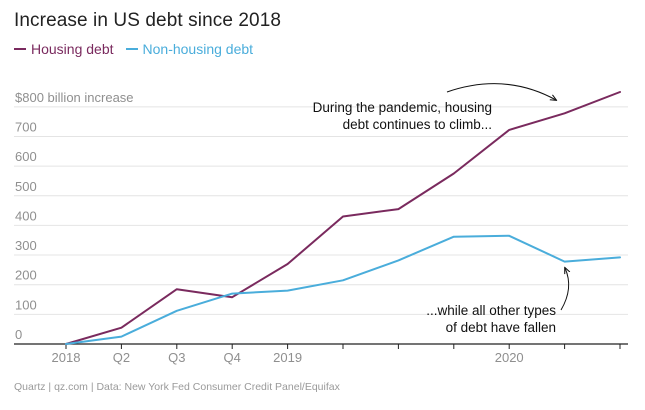  I want to click on legend-swatch-housing, so click(20, 49).